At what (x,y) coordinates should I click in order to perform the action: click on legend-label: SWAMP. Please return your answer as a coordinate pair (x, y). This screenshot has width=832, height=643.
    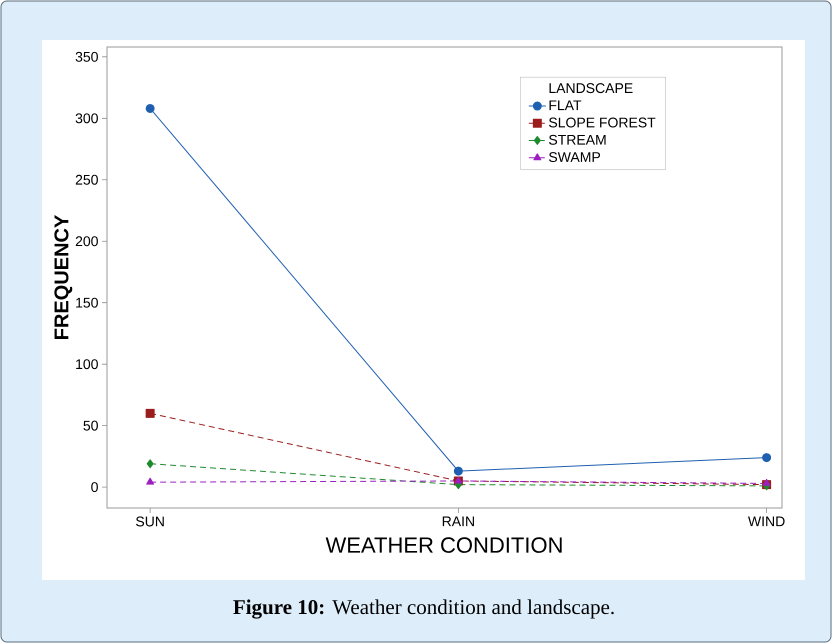
    Looking at the image, I should click on (574, 157).